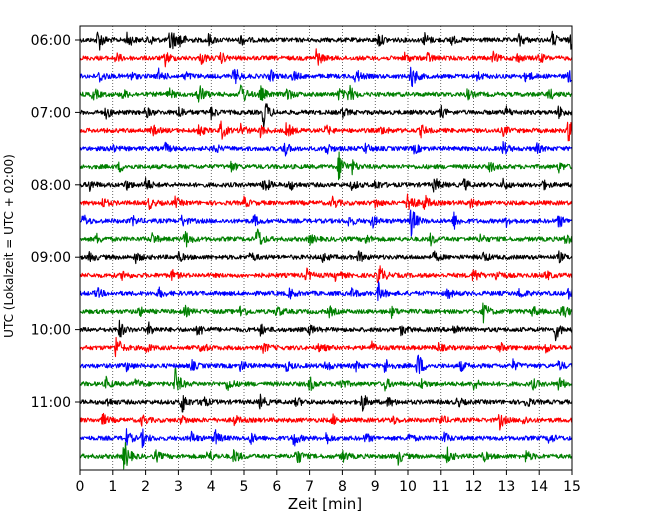  What do you see at coordinates (51, 258) in the screenshot?
I see `y-tick-label: 09:00` at bounding box center [51, 258].